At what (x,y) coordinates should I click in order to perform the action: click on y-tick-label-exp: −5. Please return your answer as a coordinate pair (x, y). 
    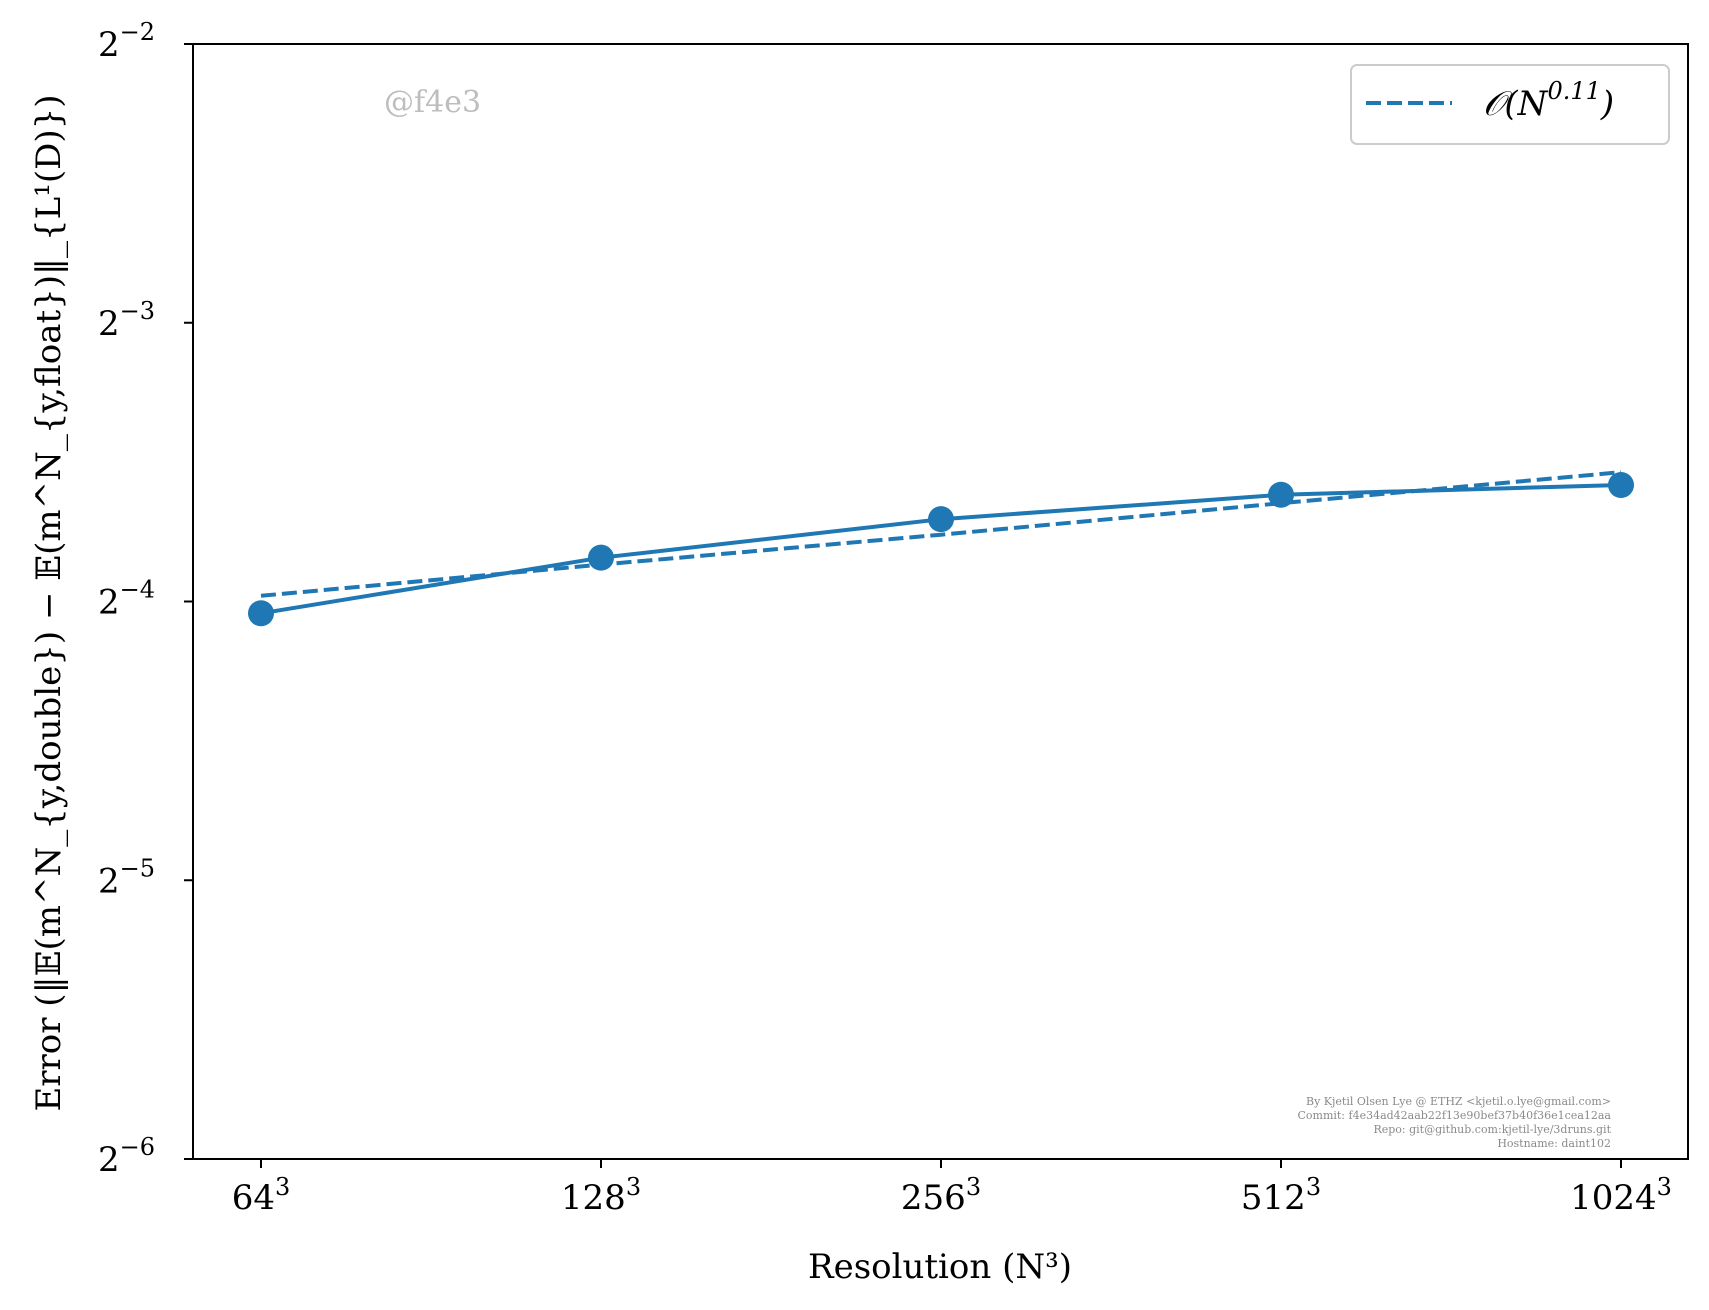
    Looking at the image, I should click on (137, 868).